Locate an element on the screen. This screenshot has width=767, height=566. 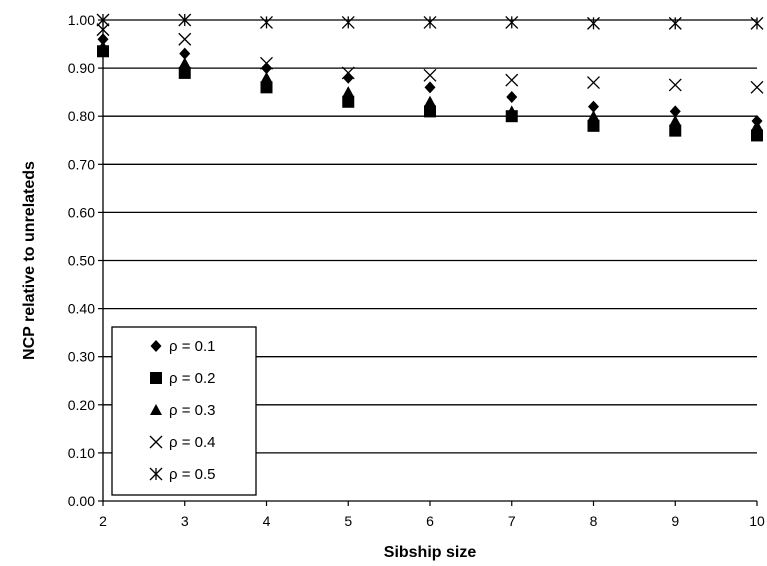
y-tick-label: 0.60 is located at coordinates (81, 212).